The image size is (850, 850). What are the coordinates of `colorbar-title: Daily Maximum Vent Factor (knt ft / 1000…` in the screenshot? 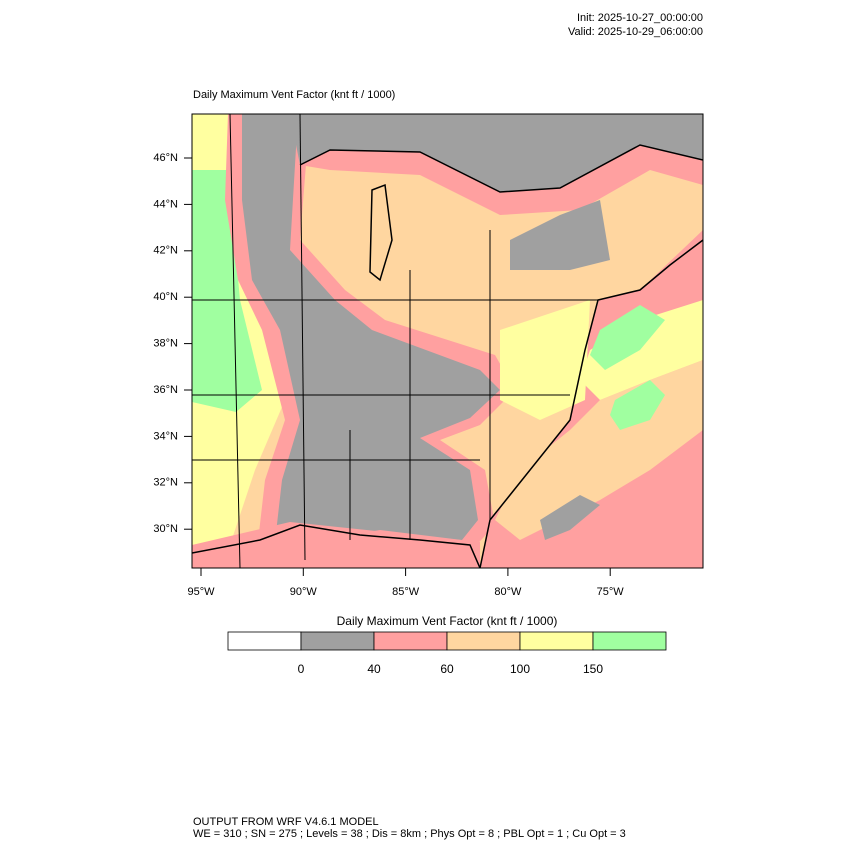 It's located at (447, 621).